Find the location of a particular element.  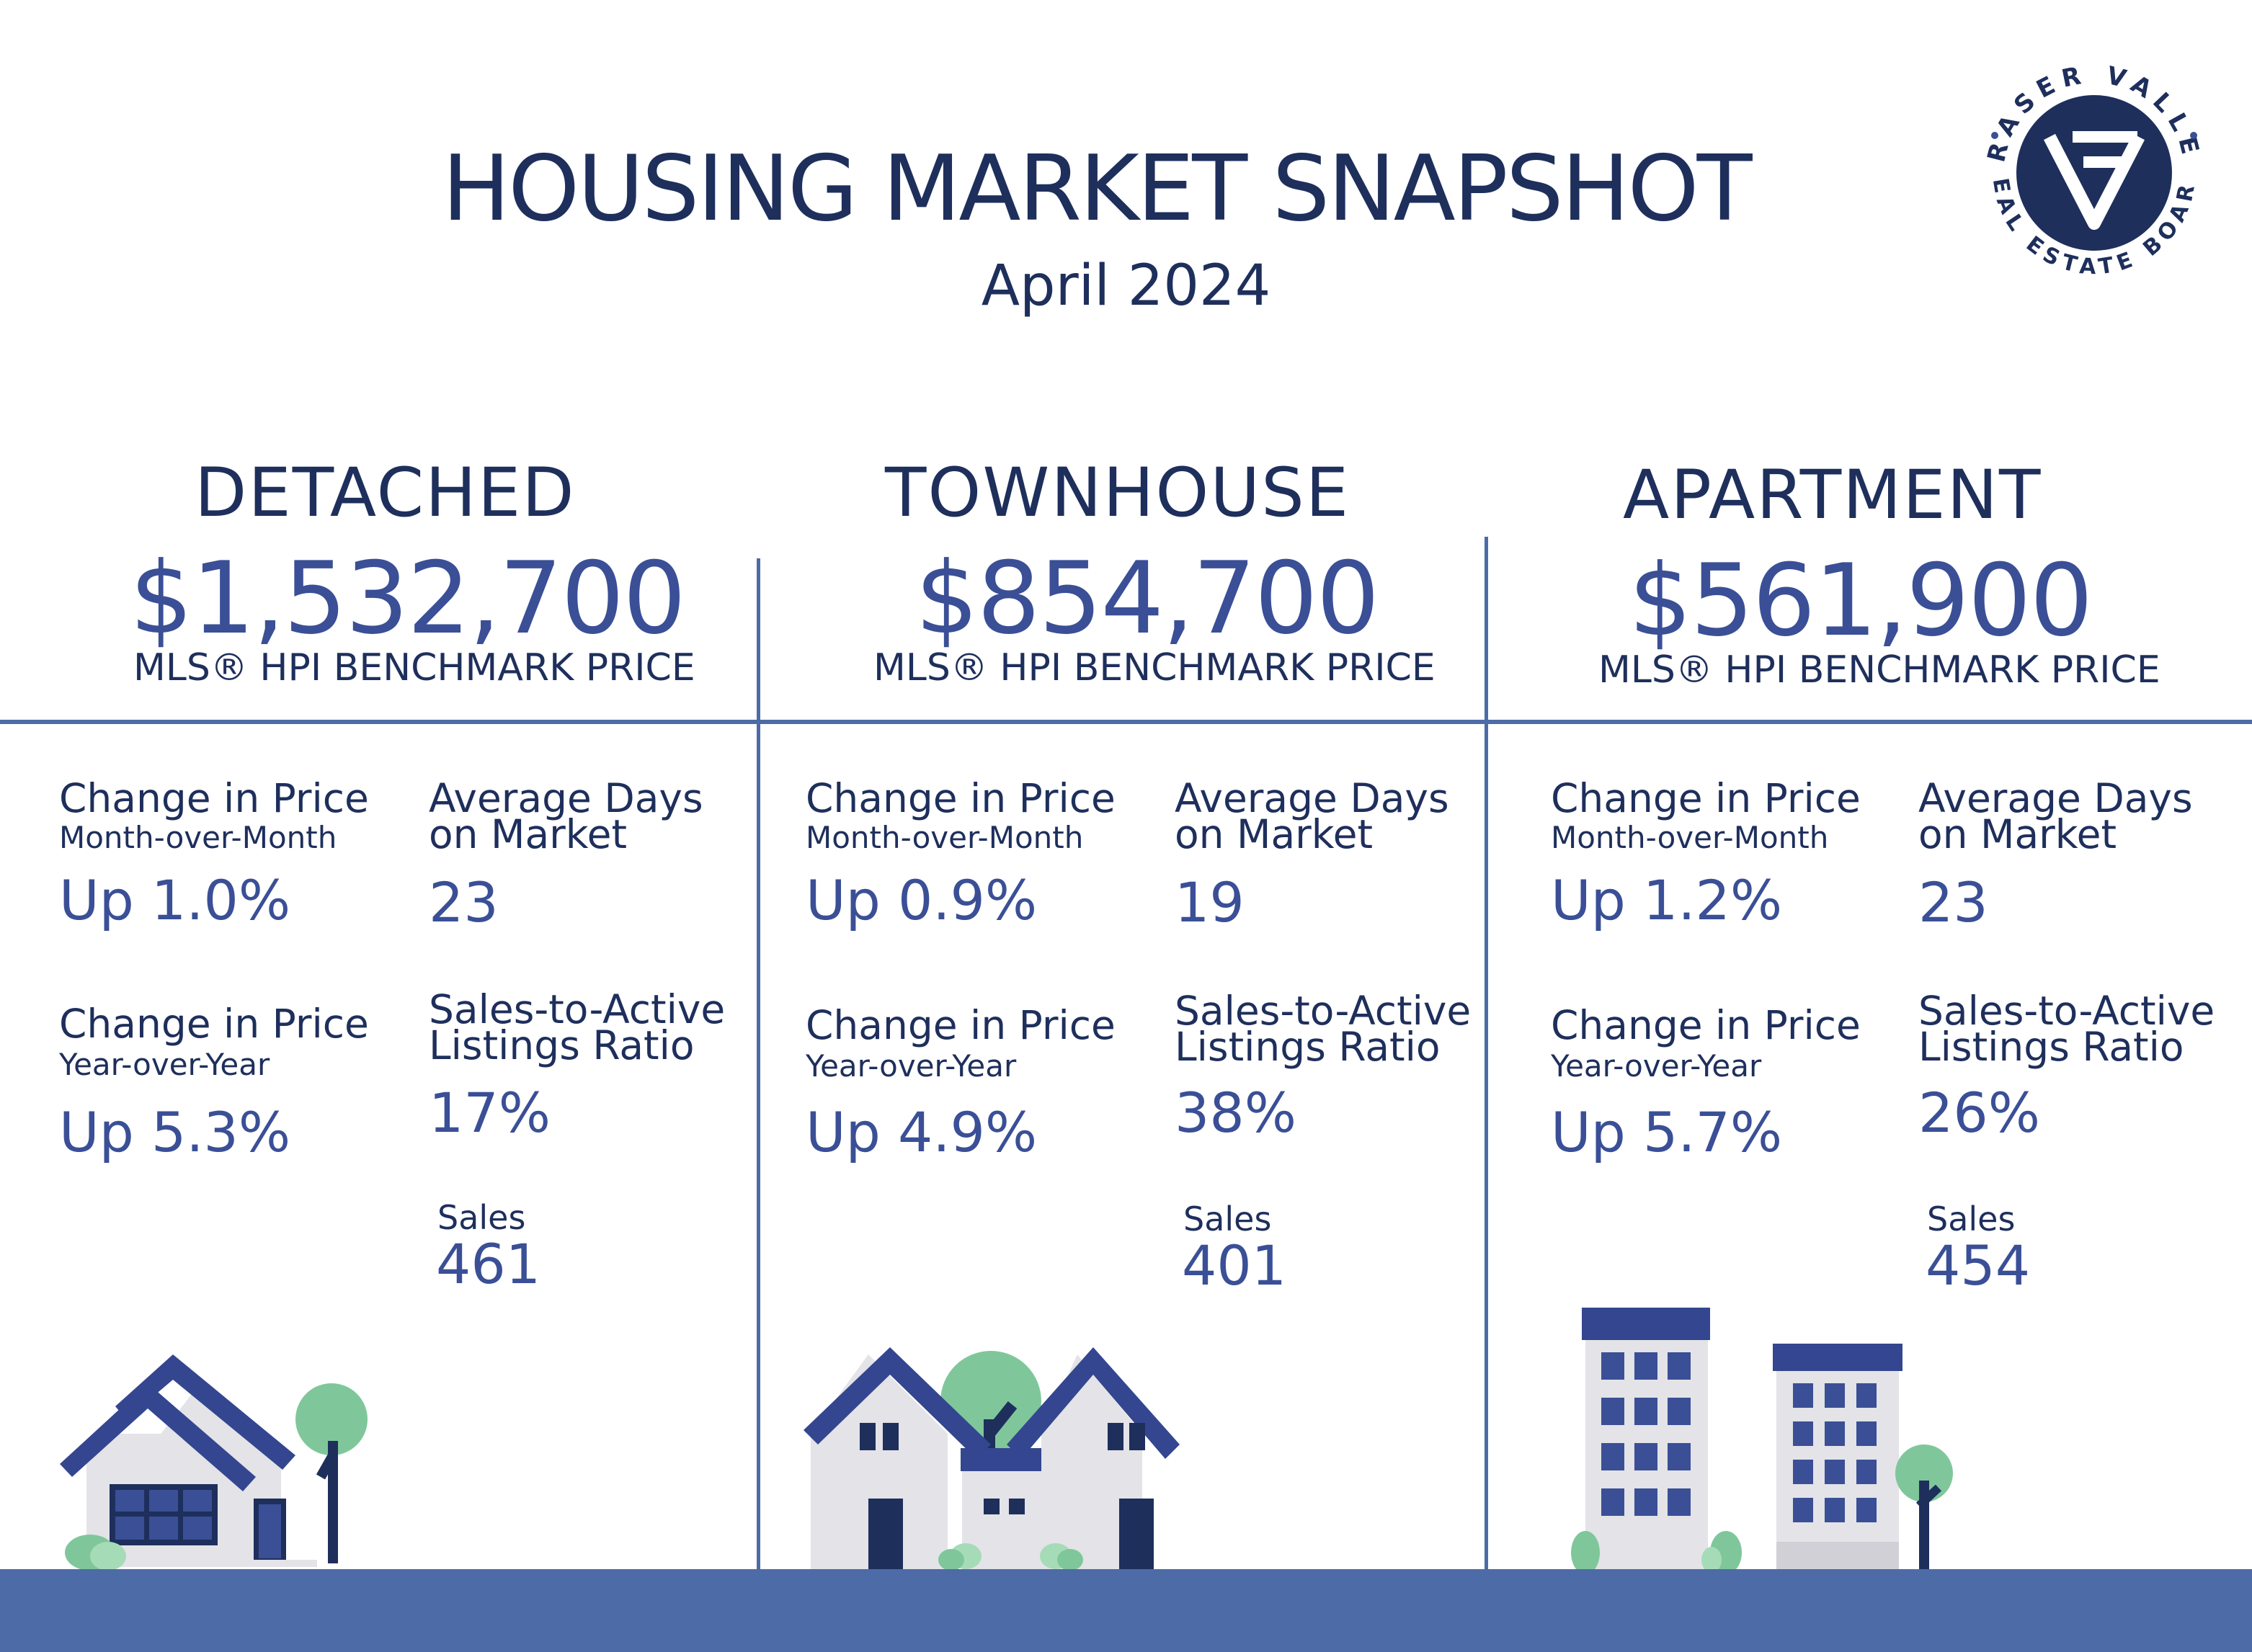

category-townhouse: TOWNHOUSE is located at coordinates (1117, 493).